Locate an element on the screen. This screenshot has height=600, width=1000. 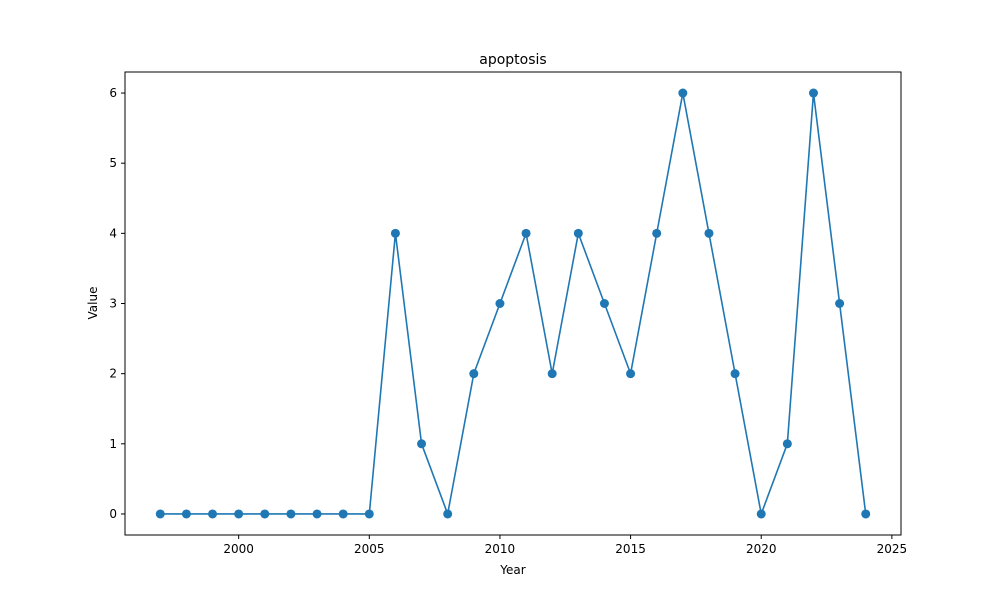
x-axis-label: Year is located at coordinates (512, 570).